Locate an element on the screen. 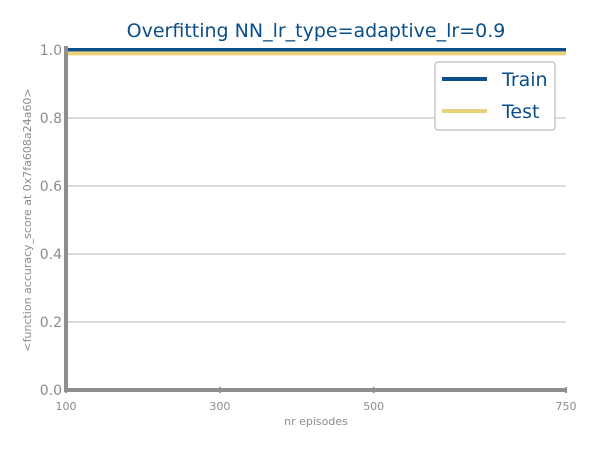  y-tick-label: 0.2 is located at coordinates (51, 323).